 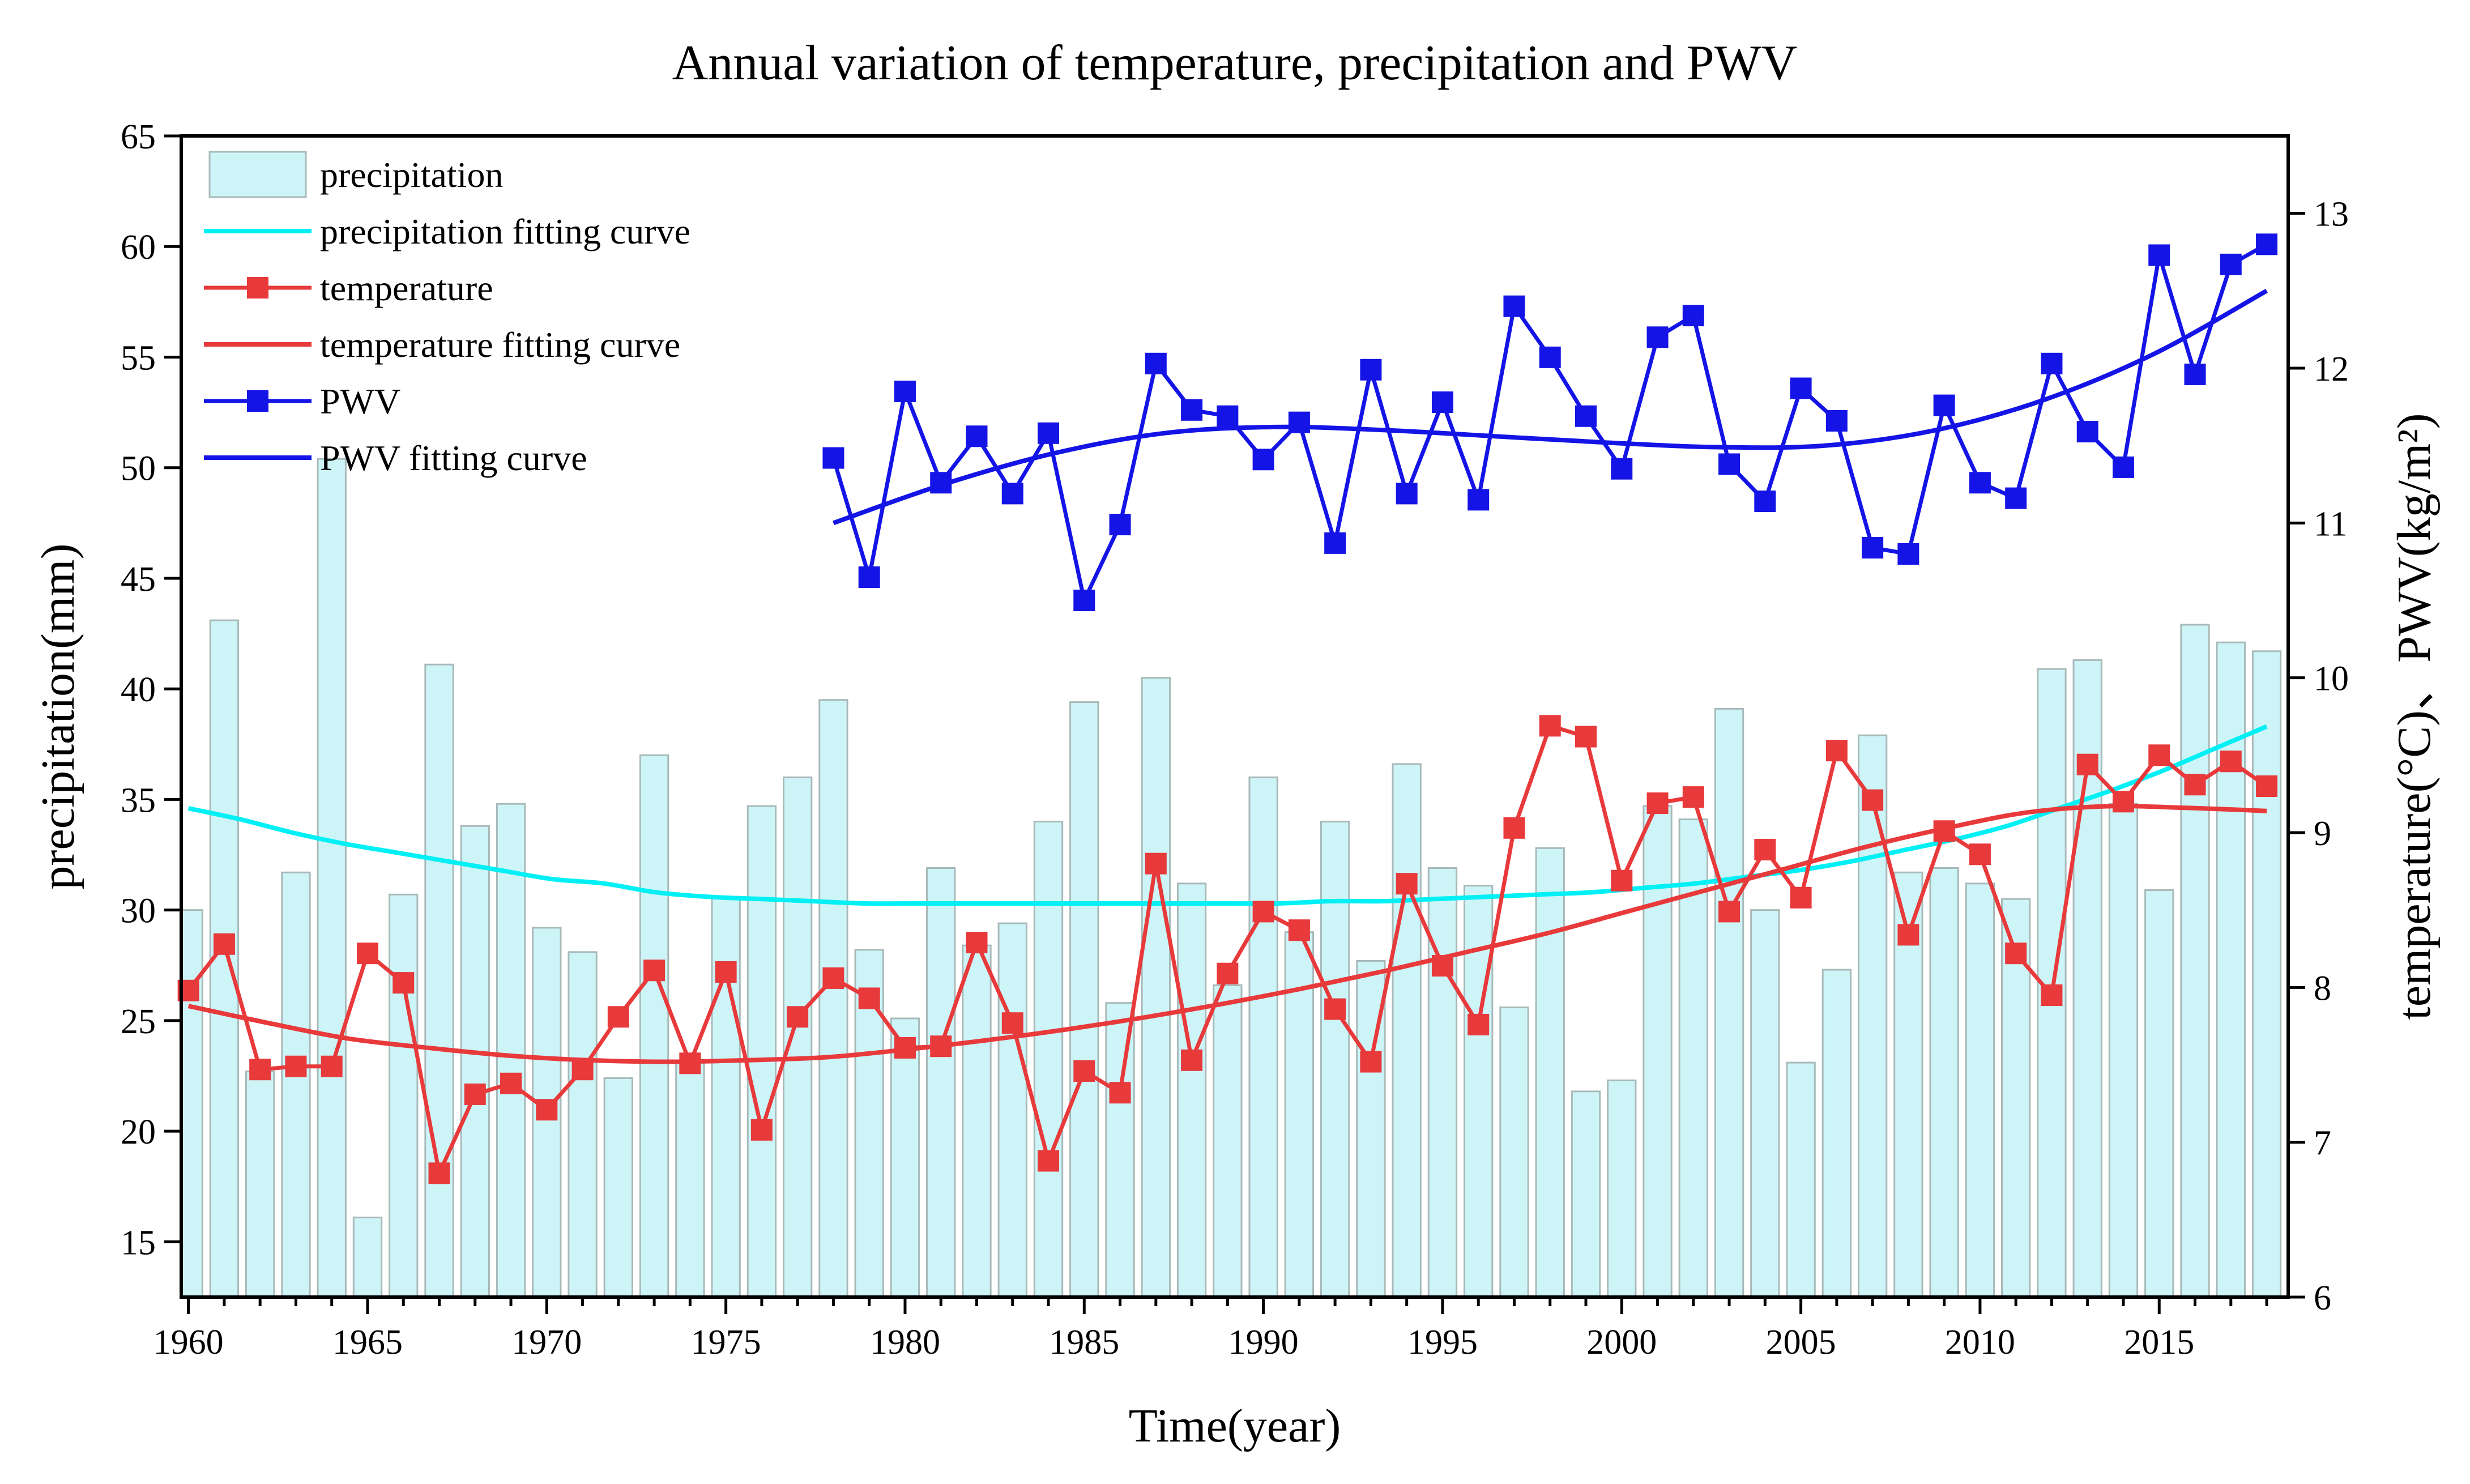 I want to click on precipitation-bar-1971, so click(x=583, y=1124).